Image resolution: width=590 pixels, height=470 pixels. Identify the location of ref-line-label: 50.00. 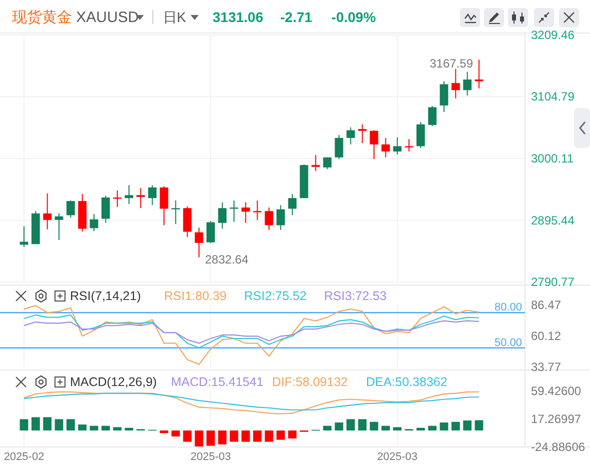
(508, 342).